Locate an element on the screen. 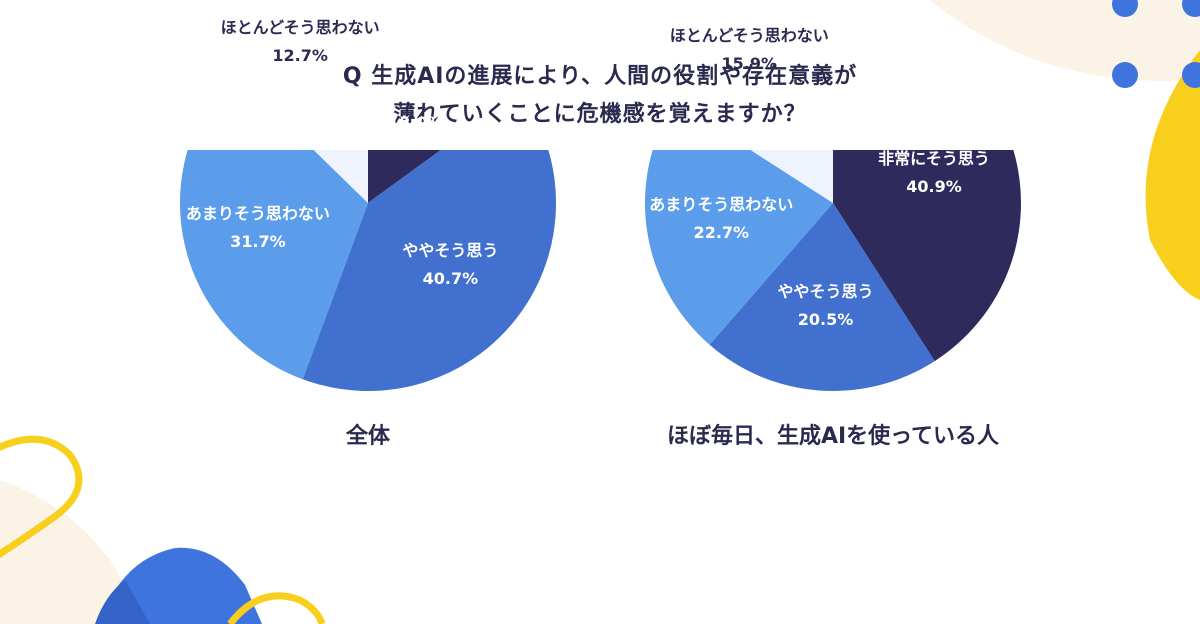 Image resolution: width=1200 pixels, height=624 pixels. slice-percentage: 22.7% is located at coordinates (721, 232).